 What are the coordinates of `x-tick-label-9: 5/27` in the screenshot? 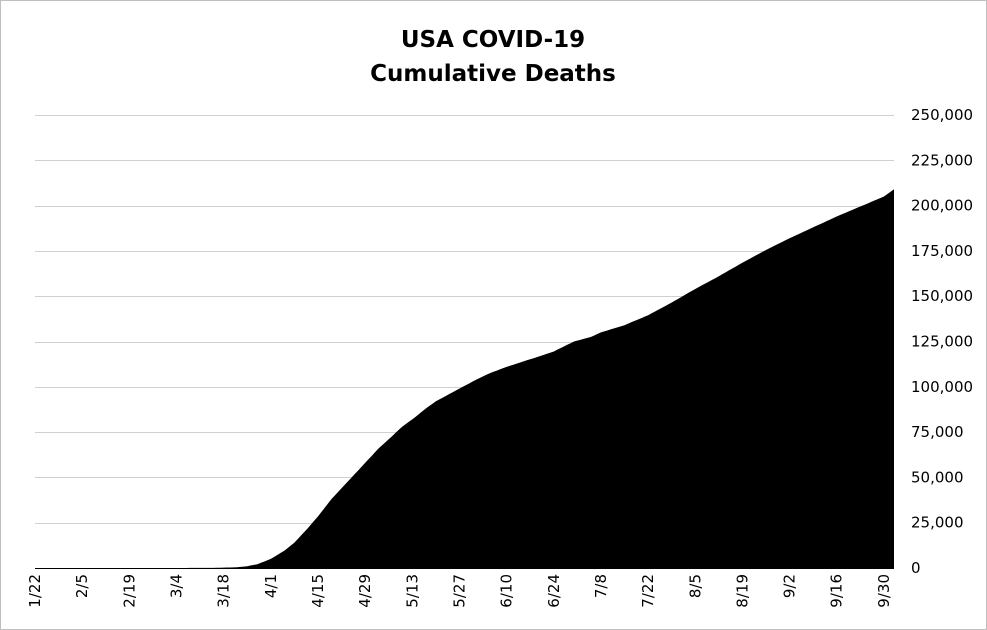 It's located at (459, 591).